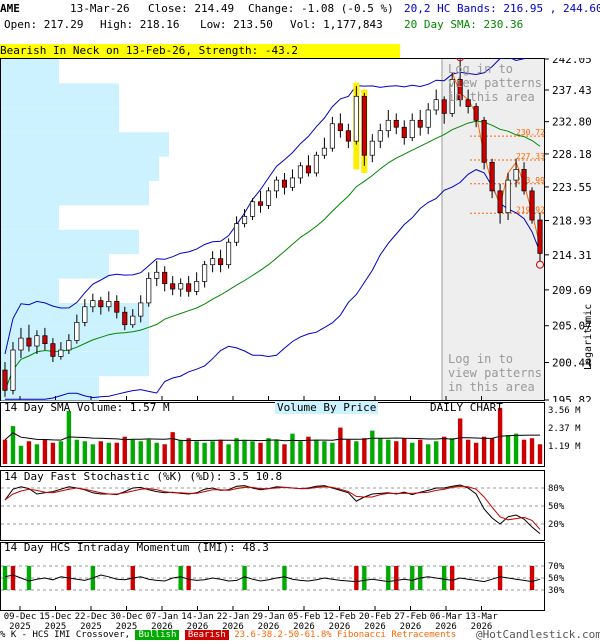 This screenshot has width=600, height=641. Describe the element at coordinates (157, 635) in the screenshot. I see `bullish-badge: Bullish` at that location.